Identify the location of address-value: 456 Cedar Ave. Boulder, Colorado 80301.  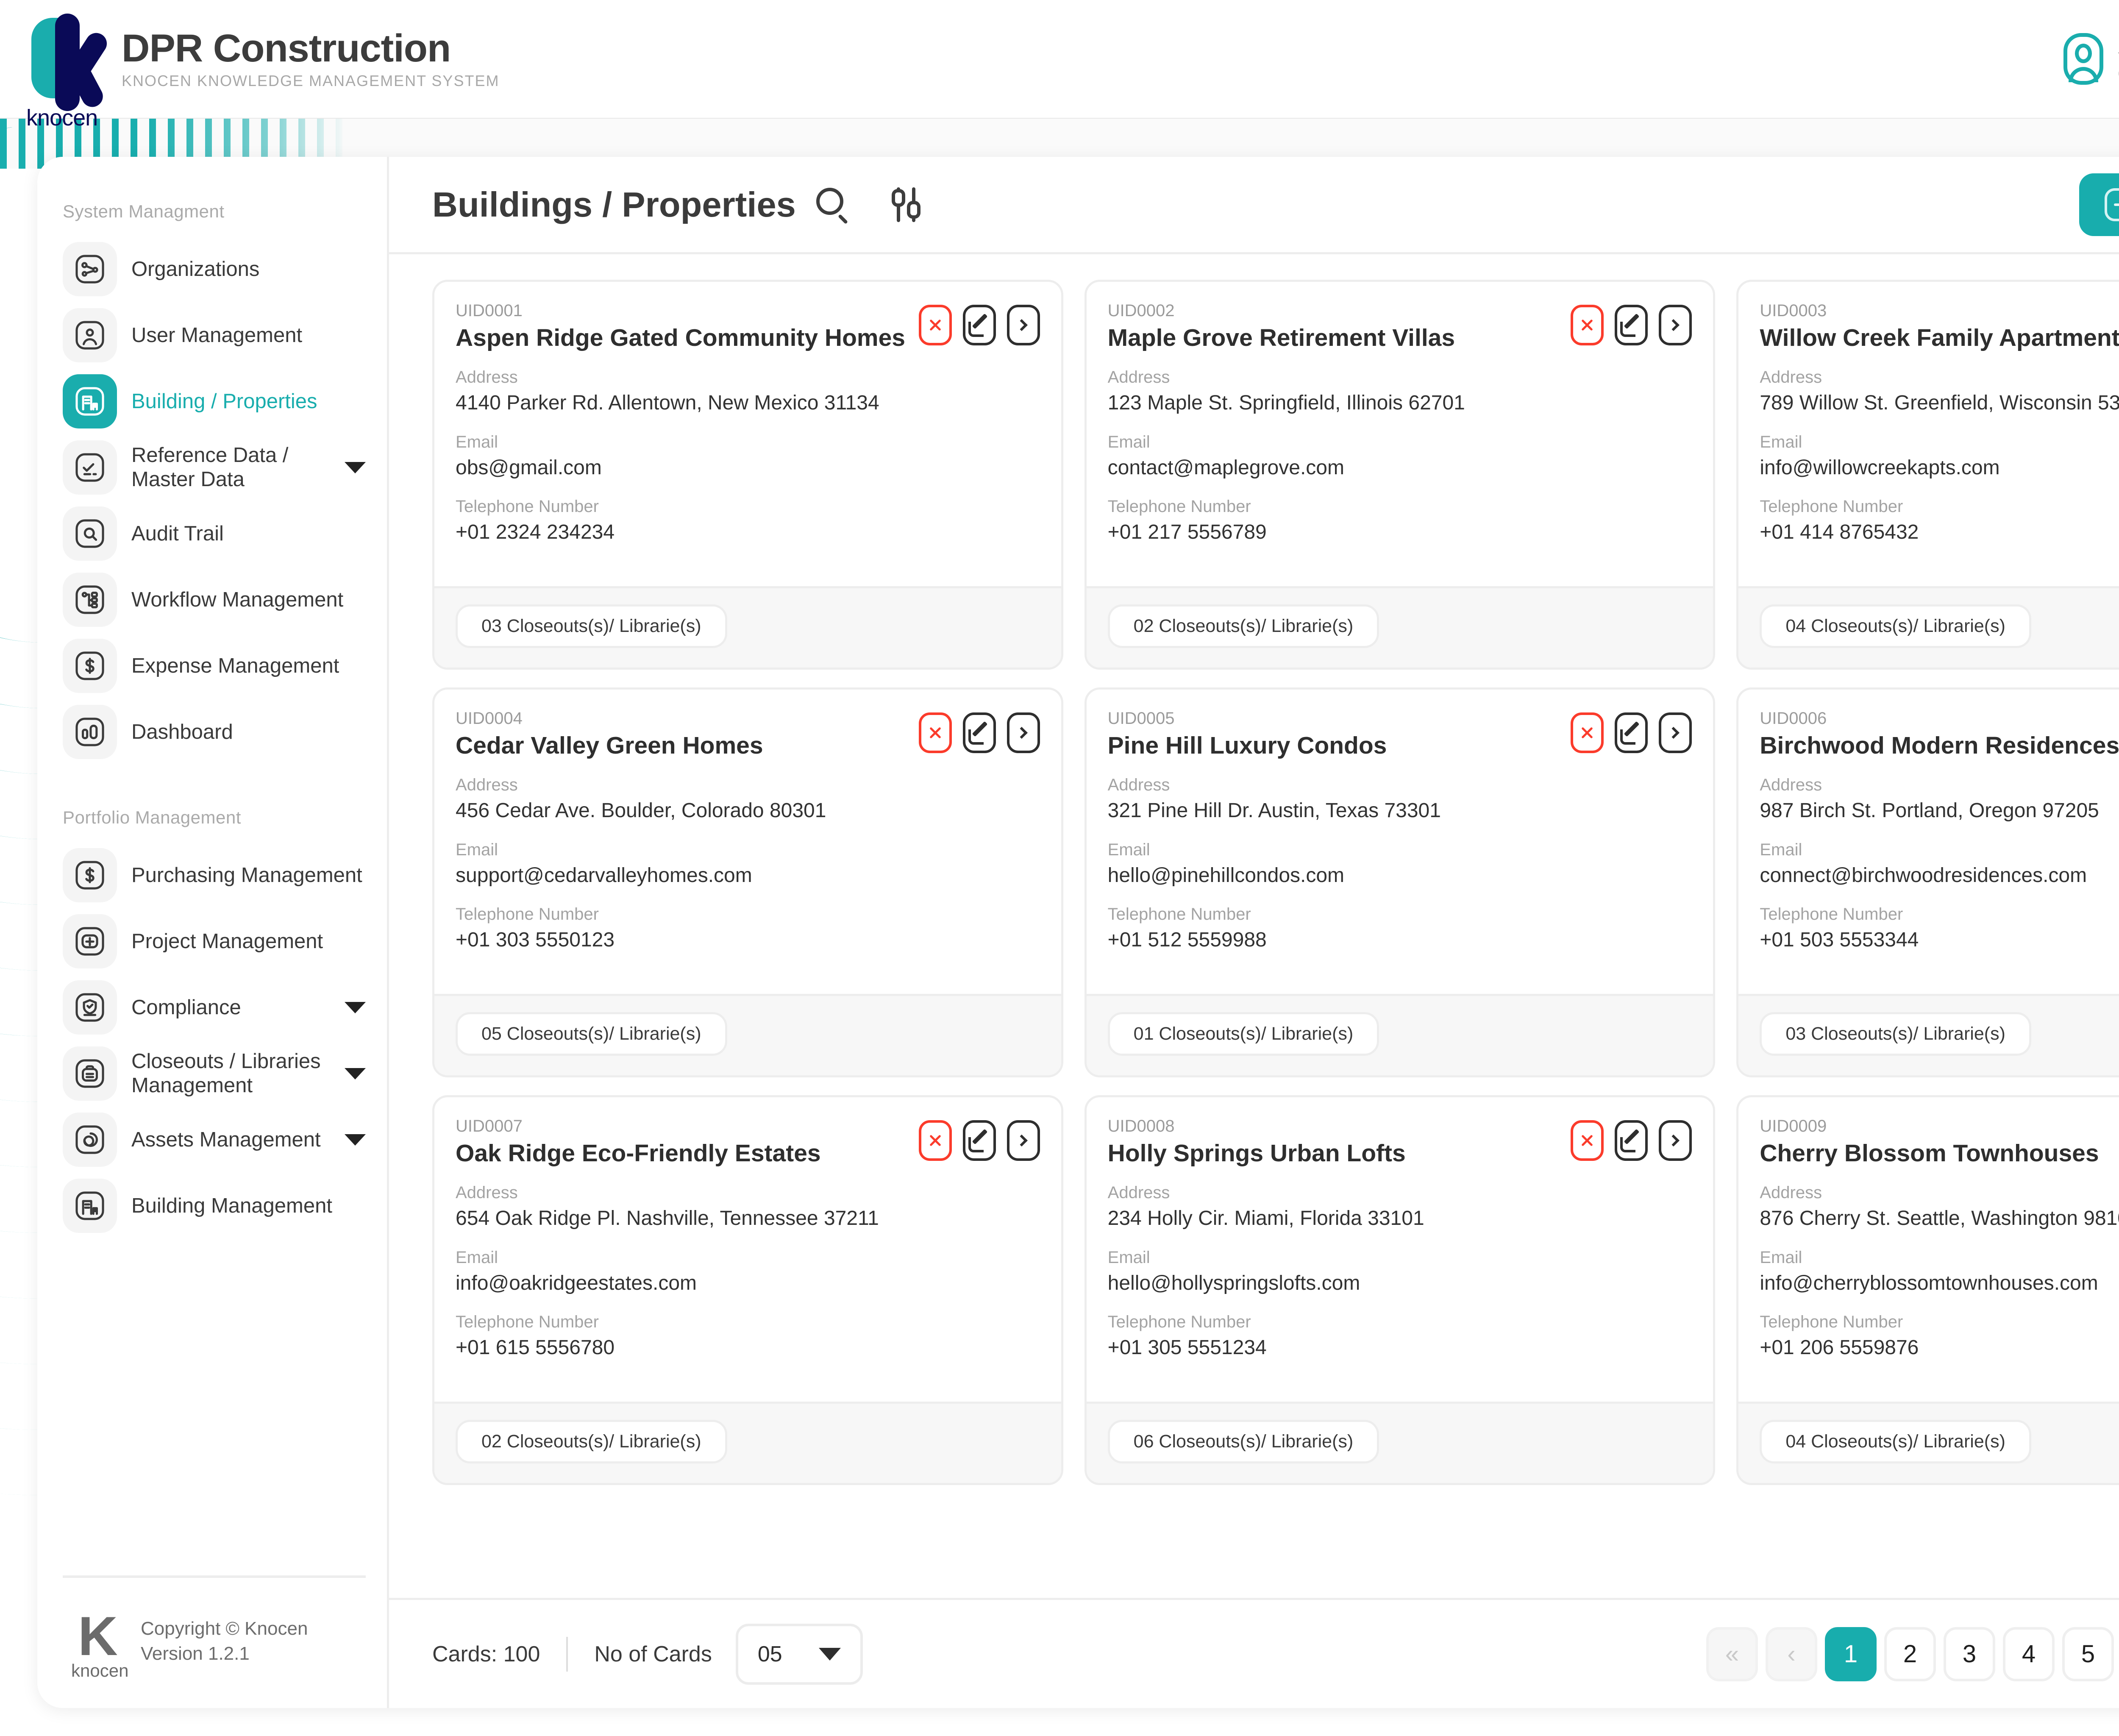
(641, 810).